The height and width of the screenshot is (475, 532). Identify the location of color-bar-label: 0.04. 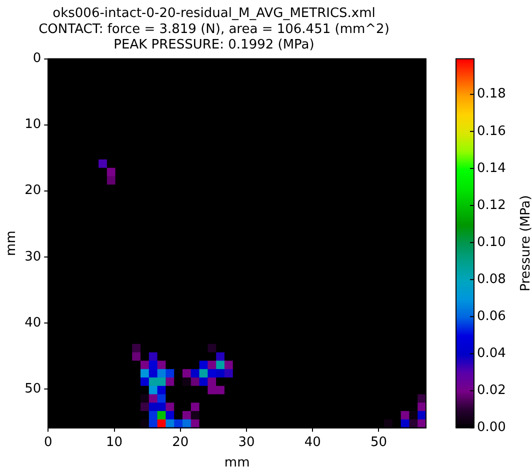
(491, 354).